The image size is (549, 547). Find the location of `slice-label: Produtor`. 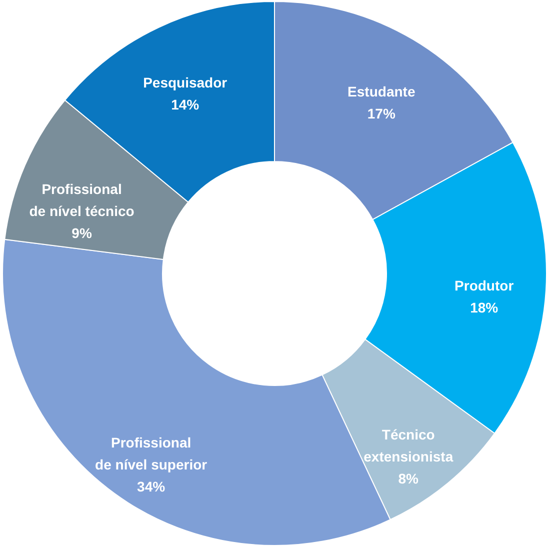

slice-label: Produtor is located at coordinates (484, 286).